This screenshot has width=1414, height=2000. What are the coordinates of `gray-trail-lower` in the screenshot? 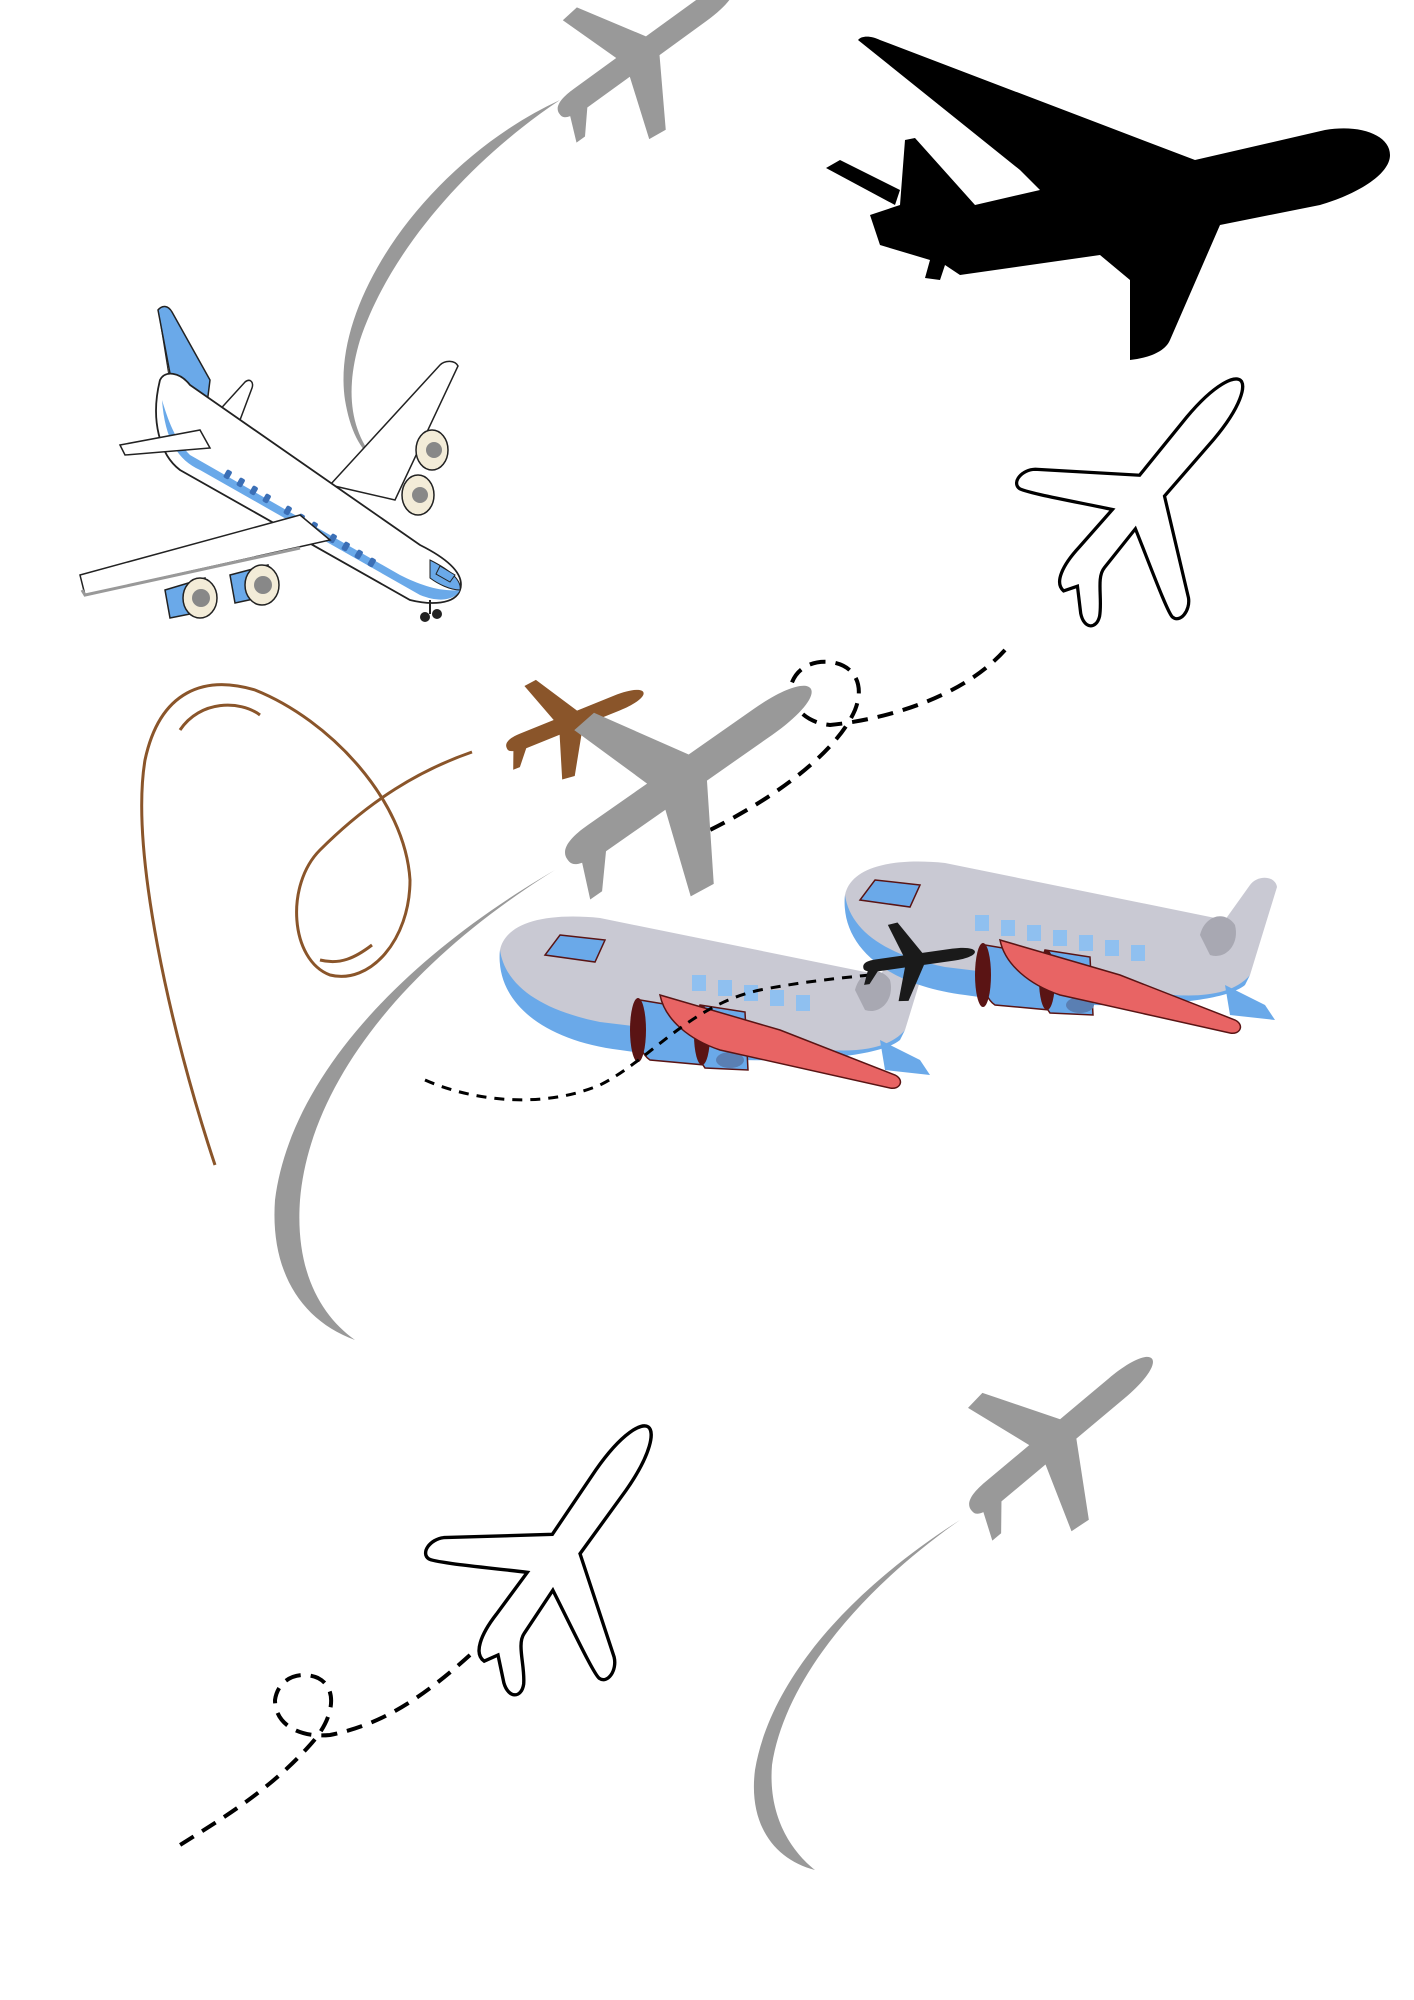 It's located at (856, 1695).